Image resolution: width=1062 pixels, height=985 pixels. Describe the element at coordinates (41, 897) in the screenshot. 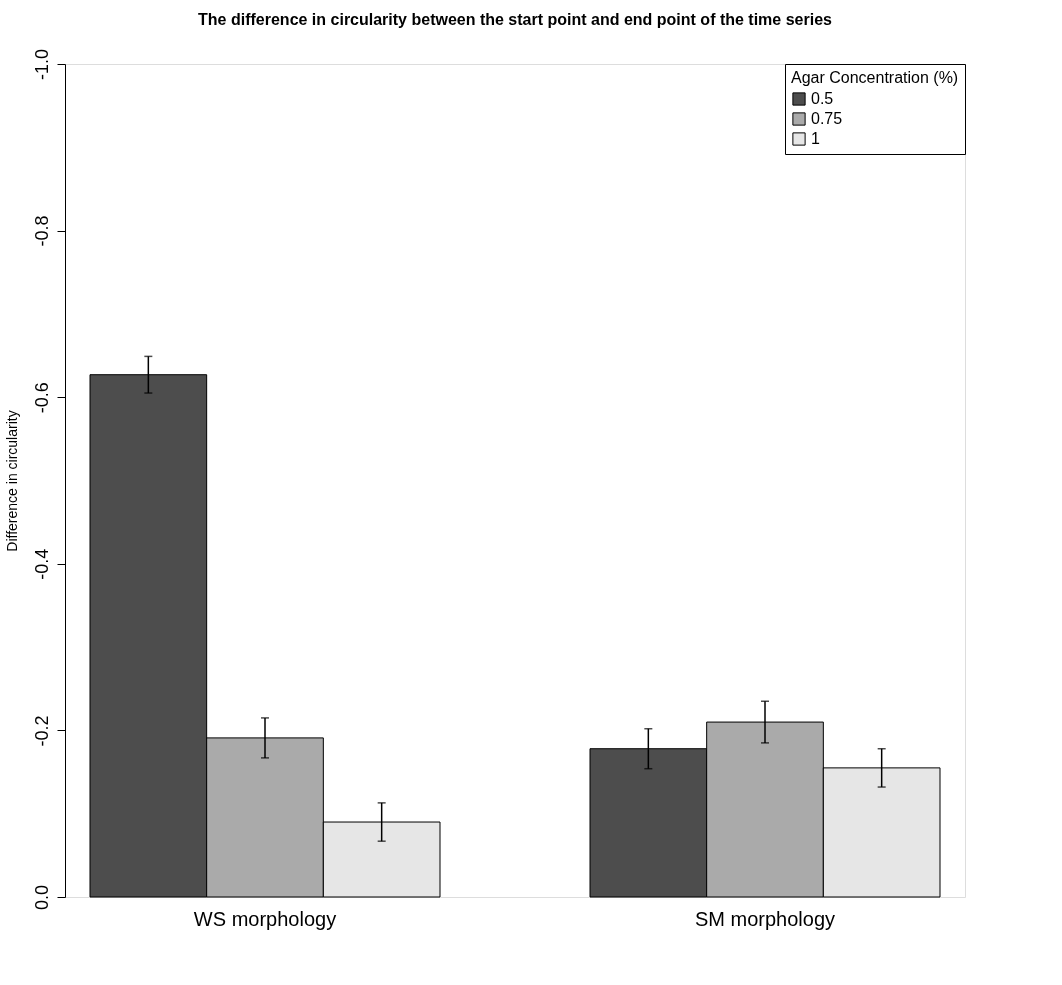

I see `y-tick-label: 0.0` at that location.